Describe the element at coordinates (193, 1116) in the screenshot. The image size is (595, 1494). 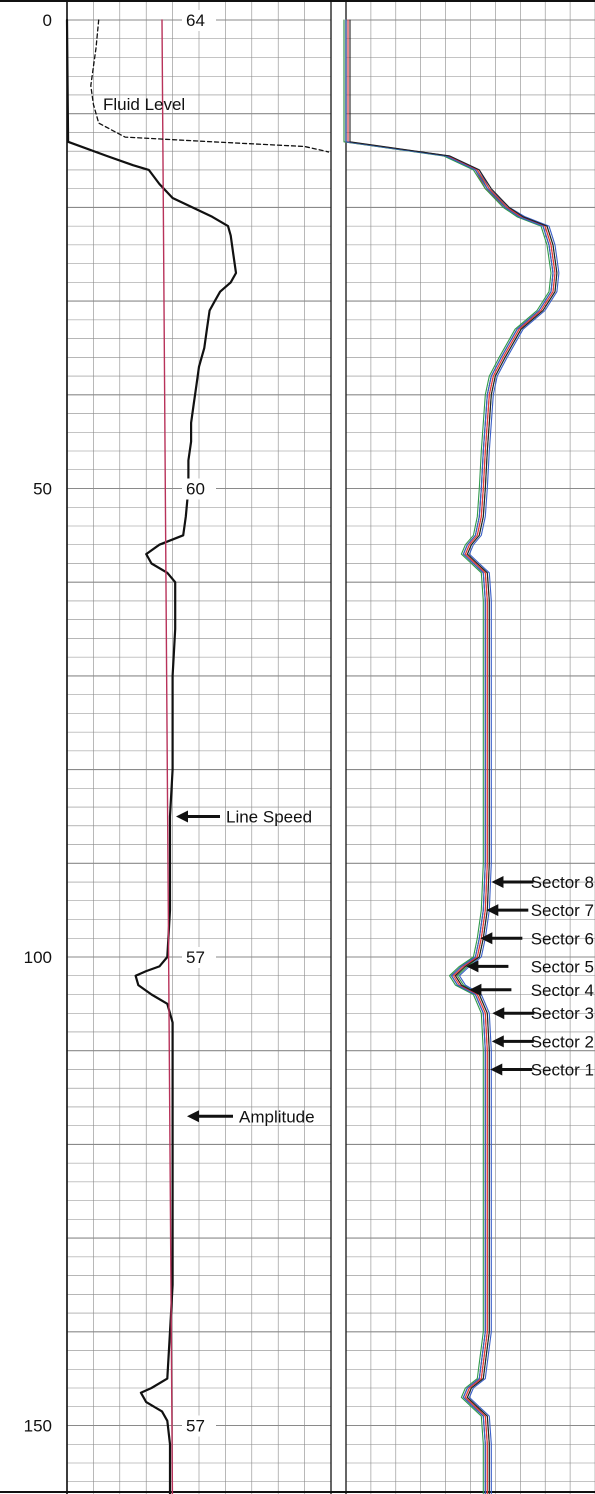
I see `amplitude-arrow-head` at that location.